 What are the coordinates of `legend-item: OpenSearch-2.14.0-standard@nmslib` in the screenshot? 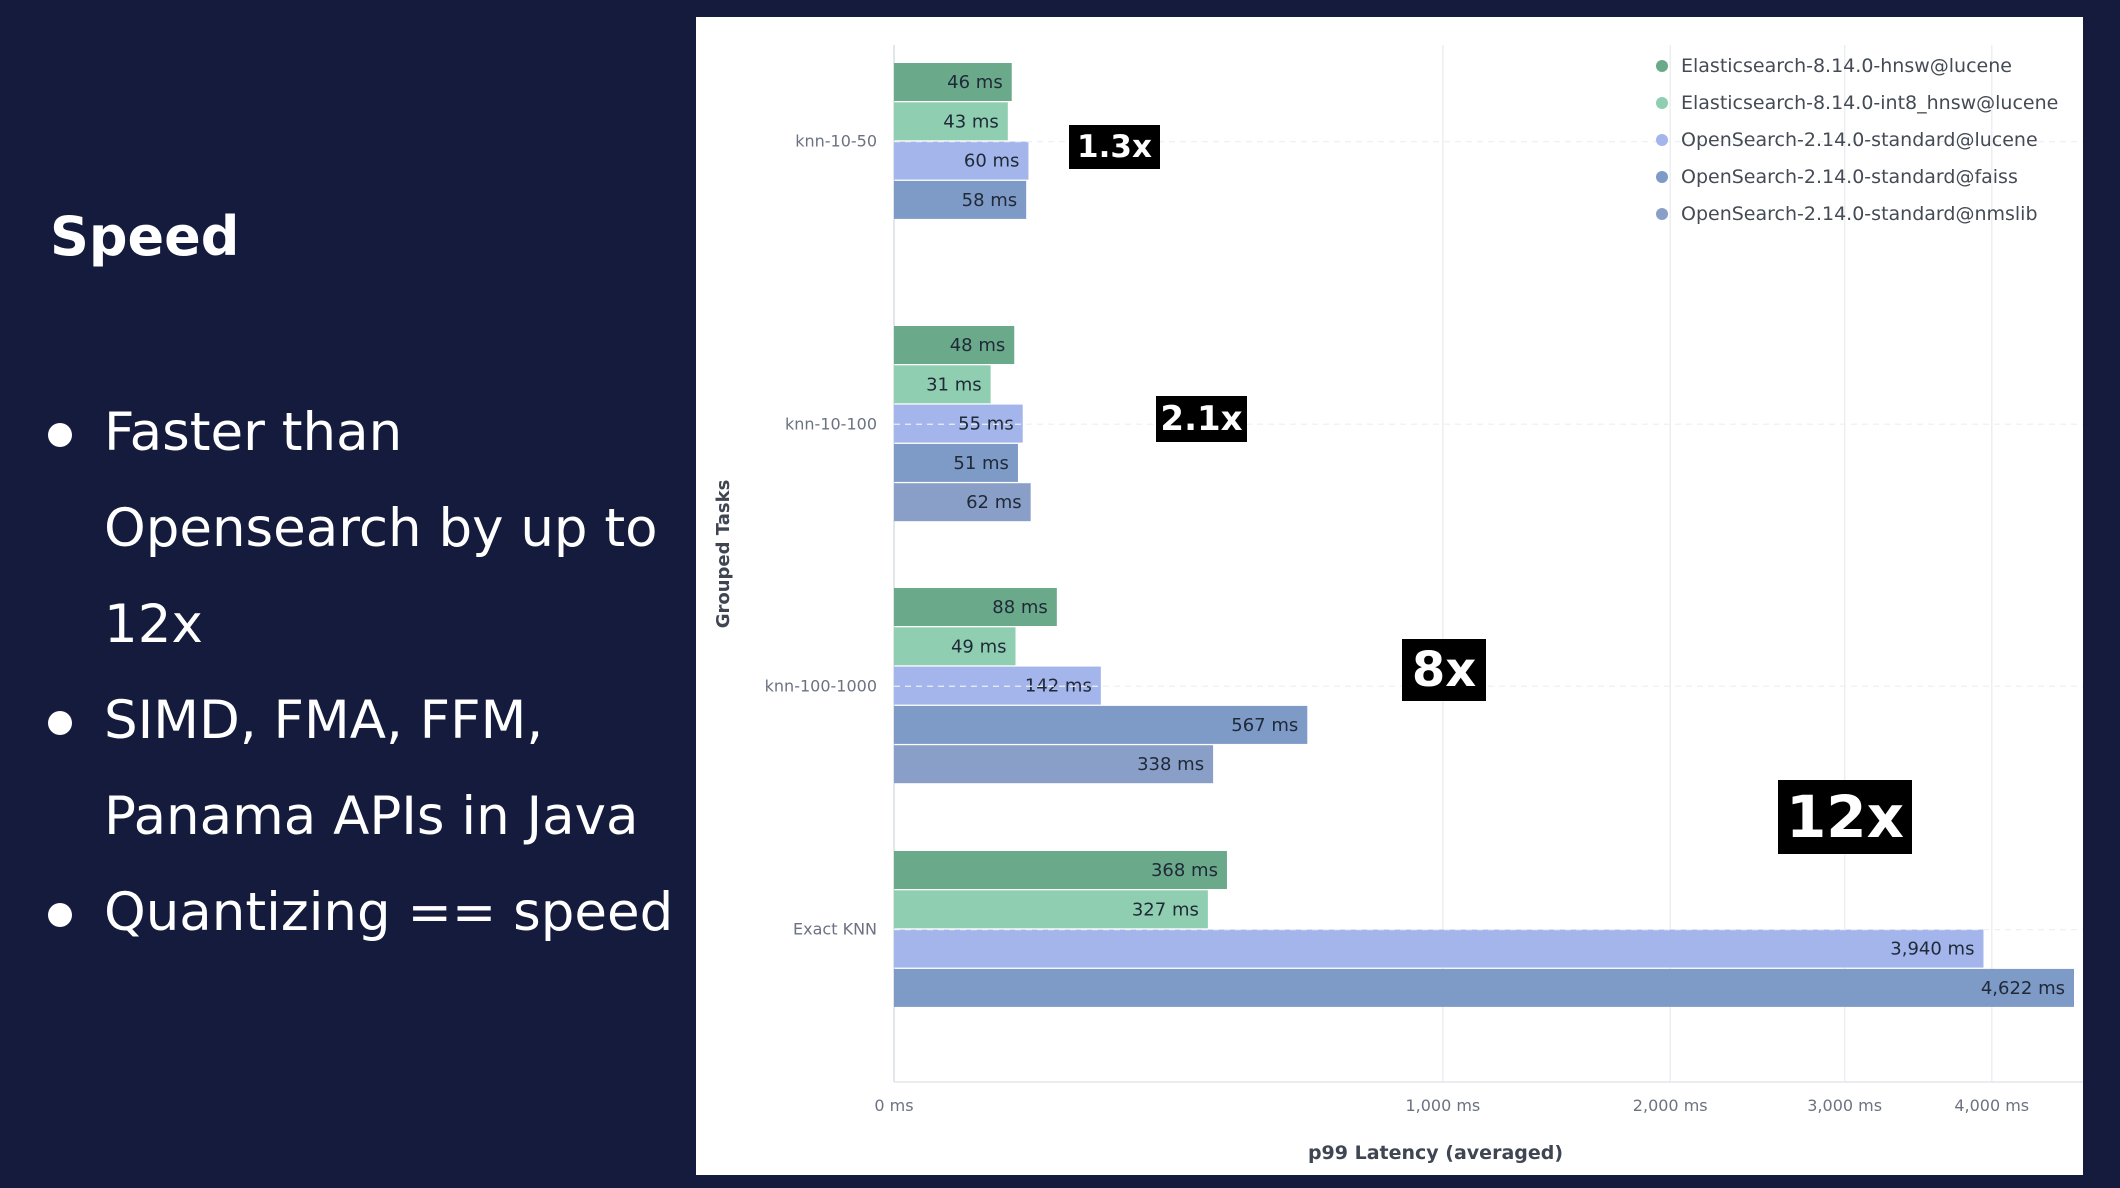 It's located at (1857, 213).